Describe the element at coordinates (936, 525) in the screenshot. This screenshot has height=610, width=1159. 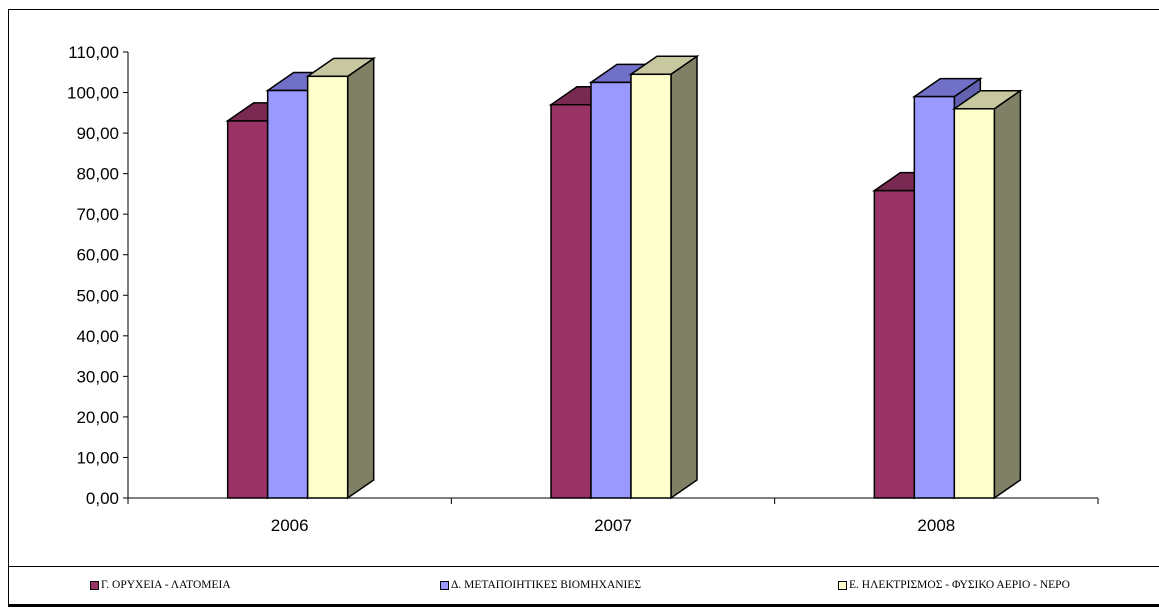
I see `x-tick-label: 2008` at that location.